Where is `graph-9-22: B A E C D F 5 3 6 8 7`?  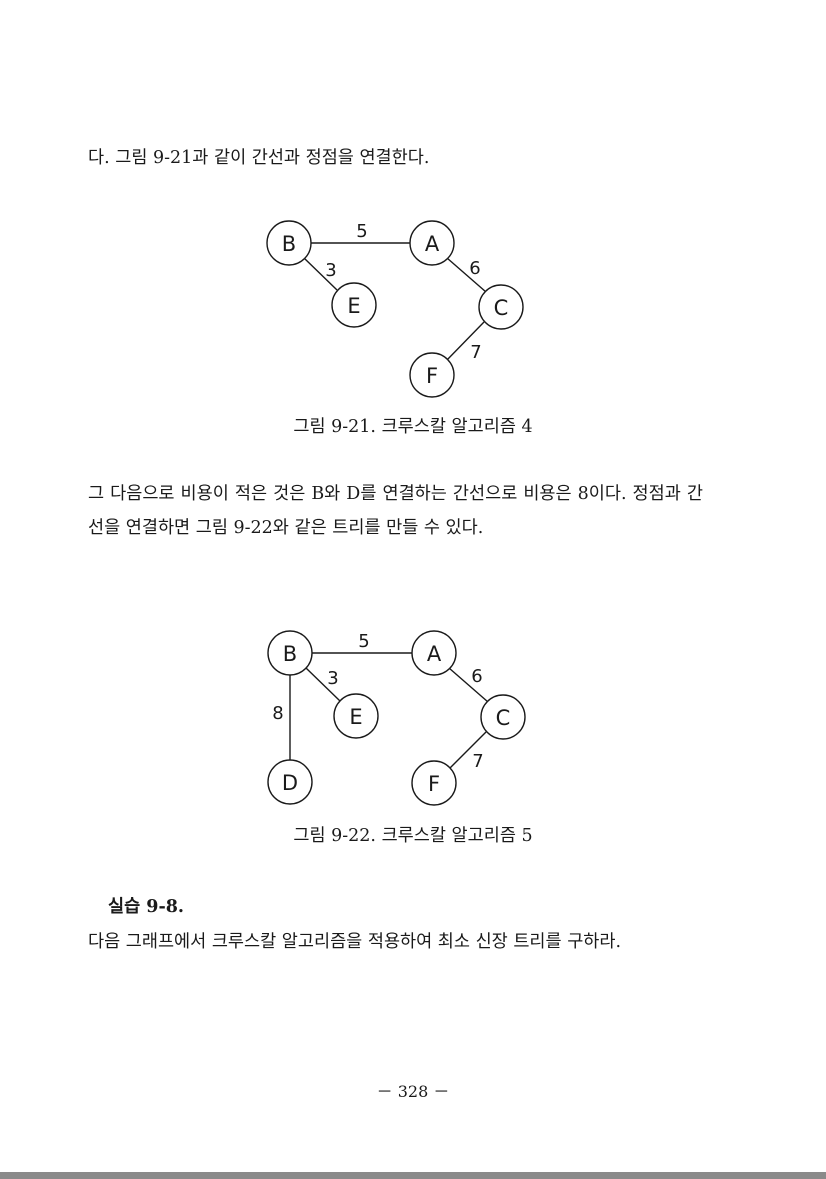
graph-9-22: B A E C D F 5 3 6 8 7 is located at coordinates (396, 718).